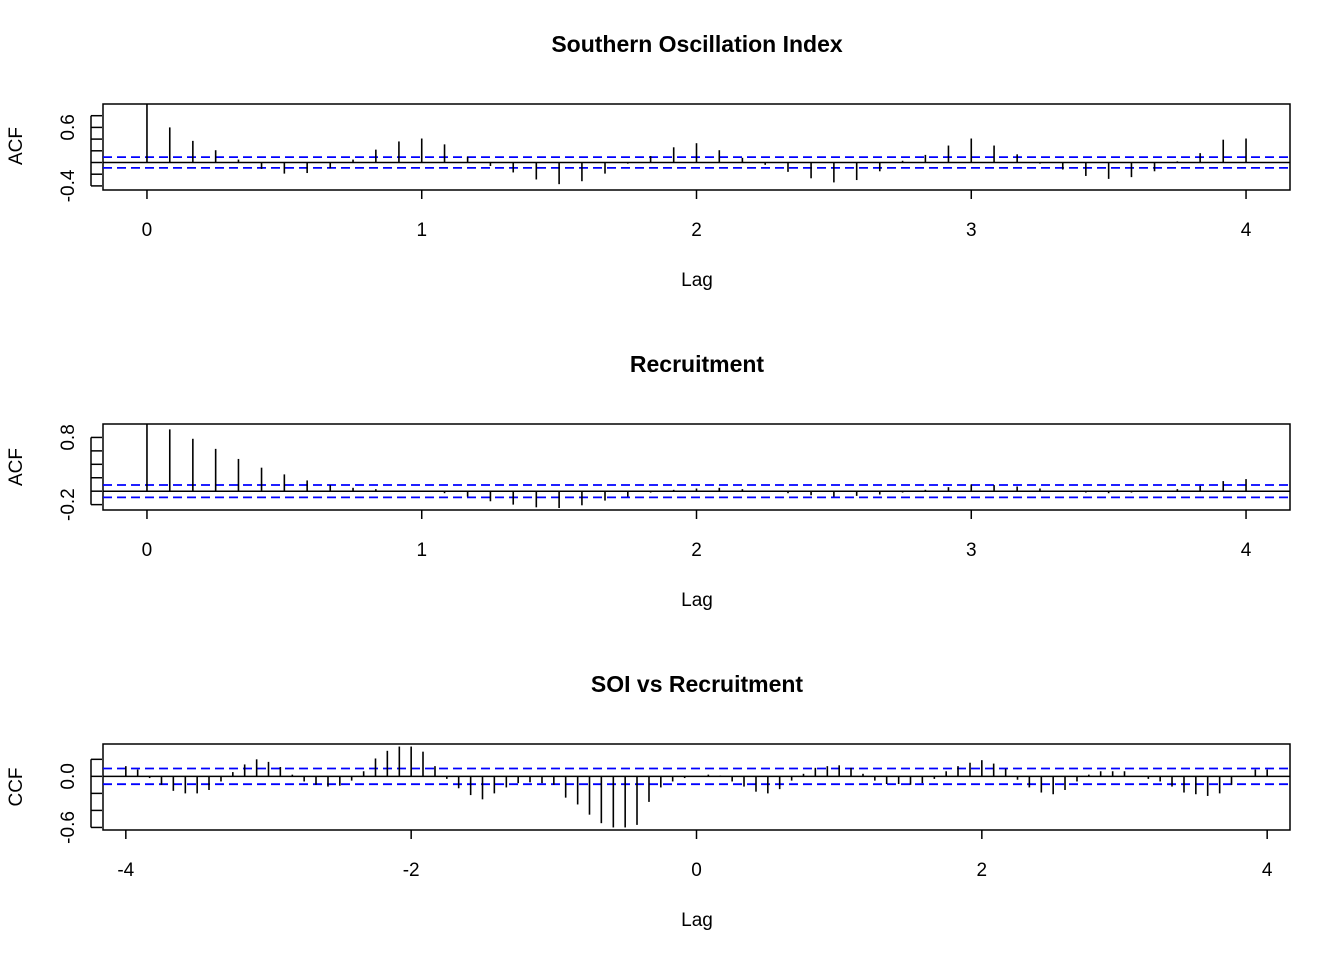  Describe the element at coordinates (16, 786) in the screenshot. I see `panel-3-ylabel: CCF` at that location.